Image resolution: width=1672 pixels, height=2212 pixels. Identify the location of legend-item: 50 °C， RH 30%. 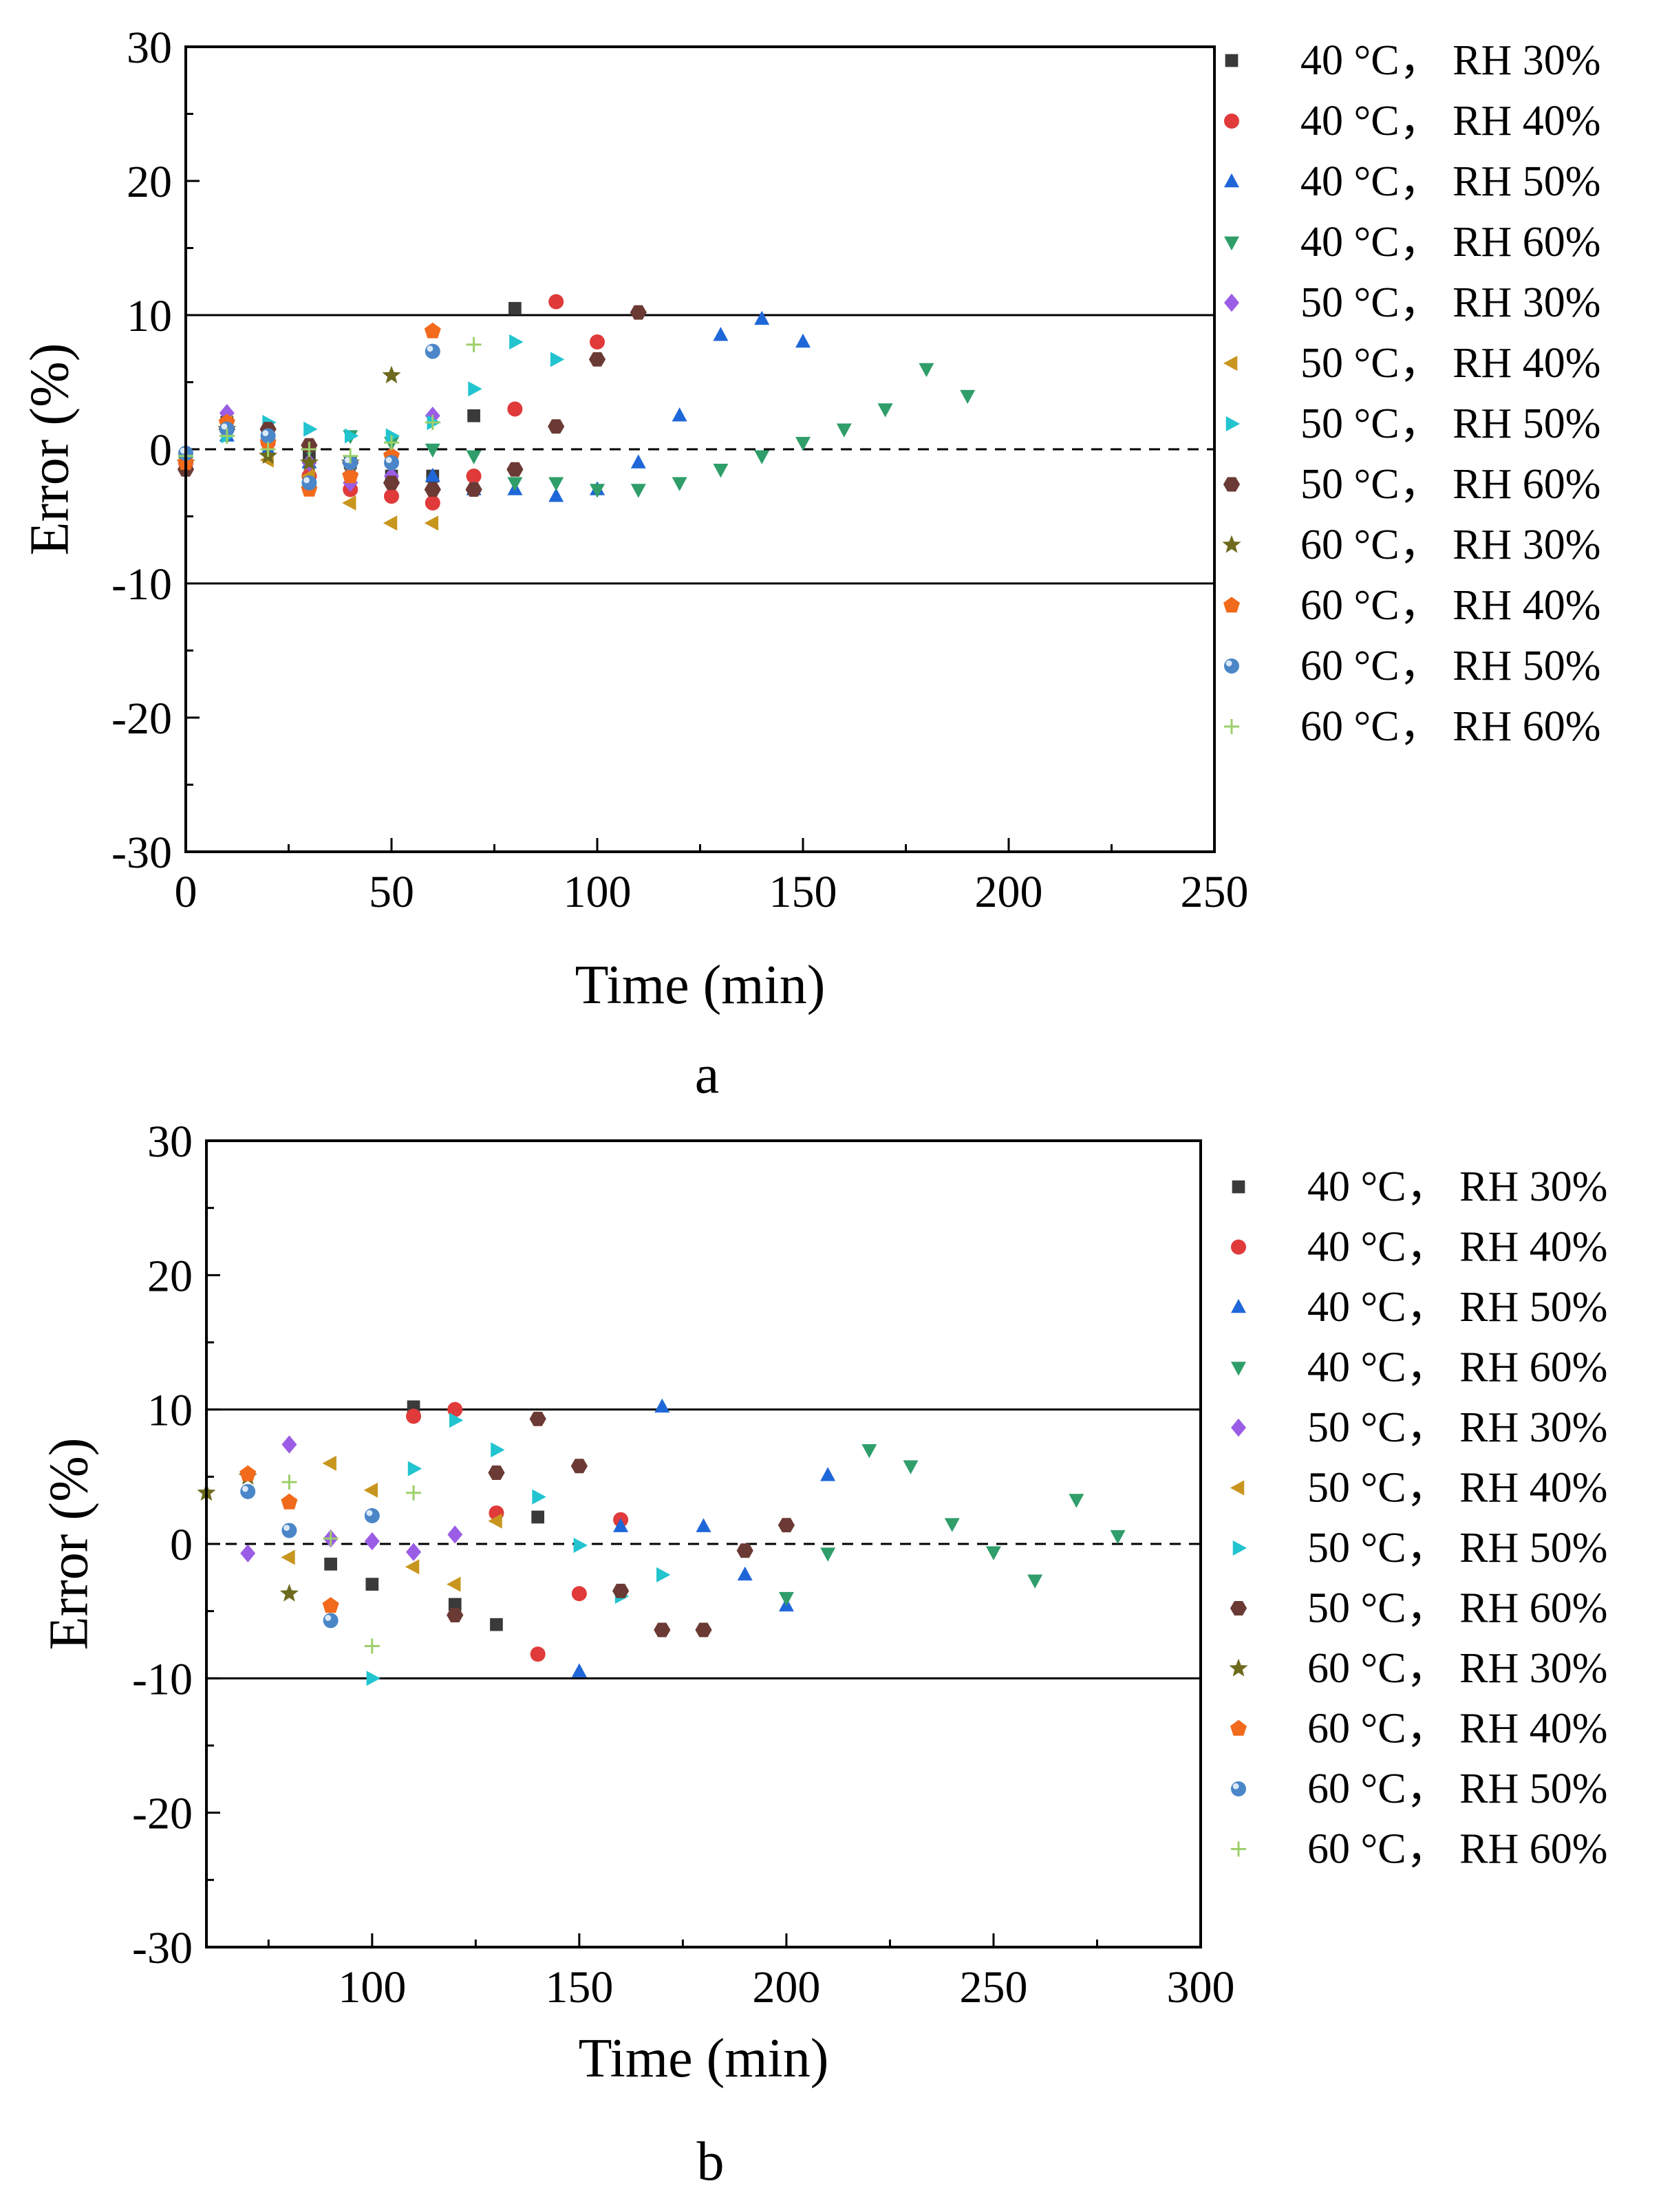
(1419, 1427).